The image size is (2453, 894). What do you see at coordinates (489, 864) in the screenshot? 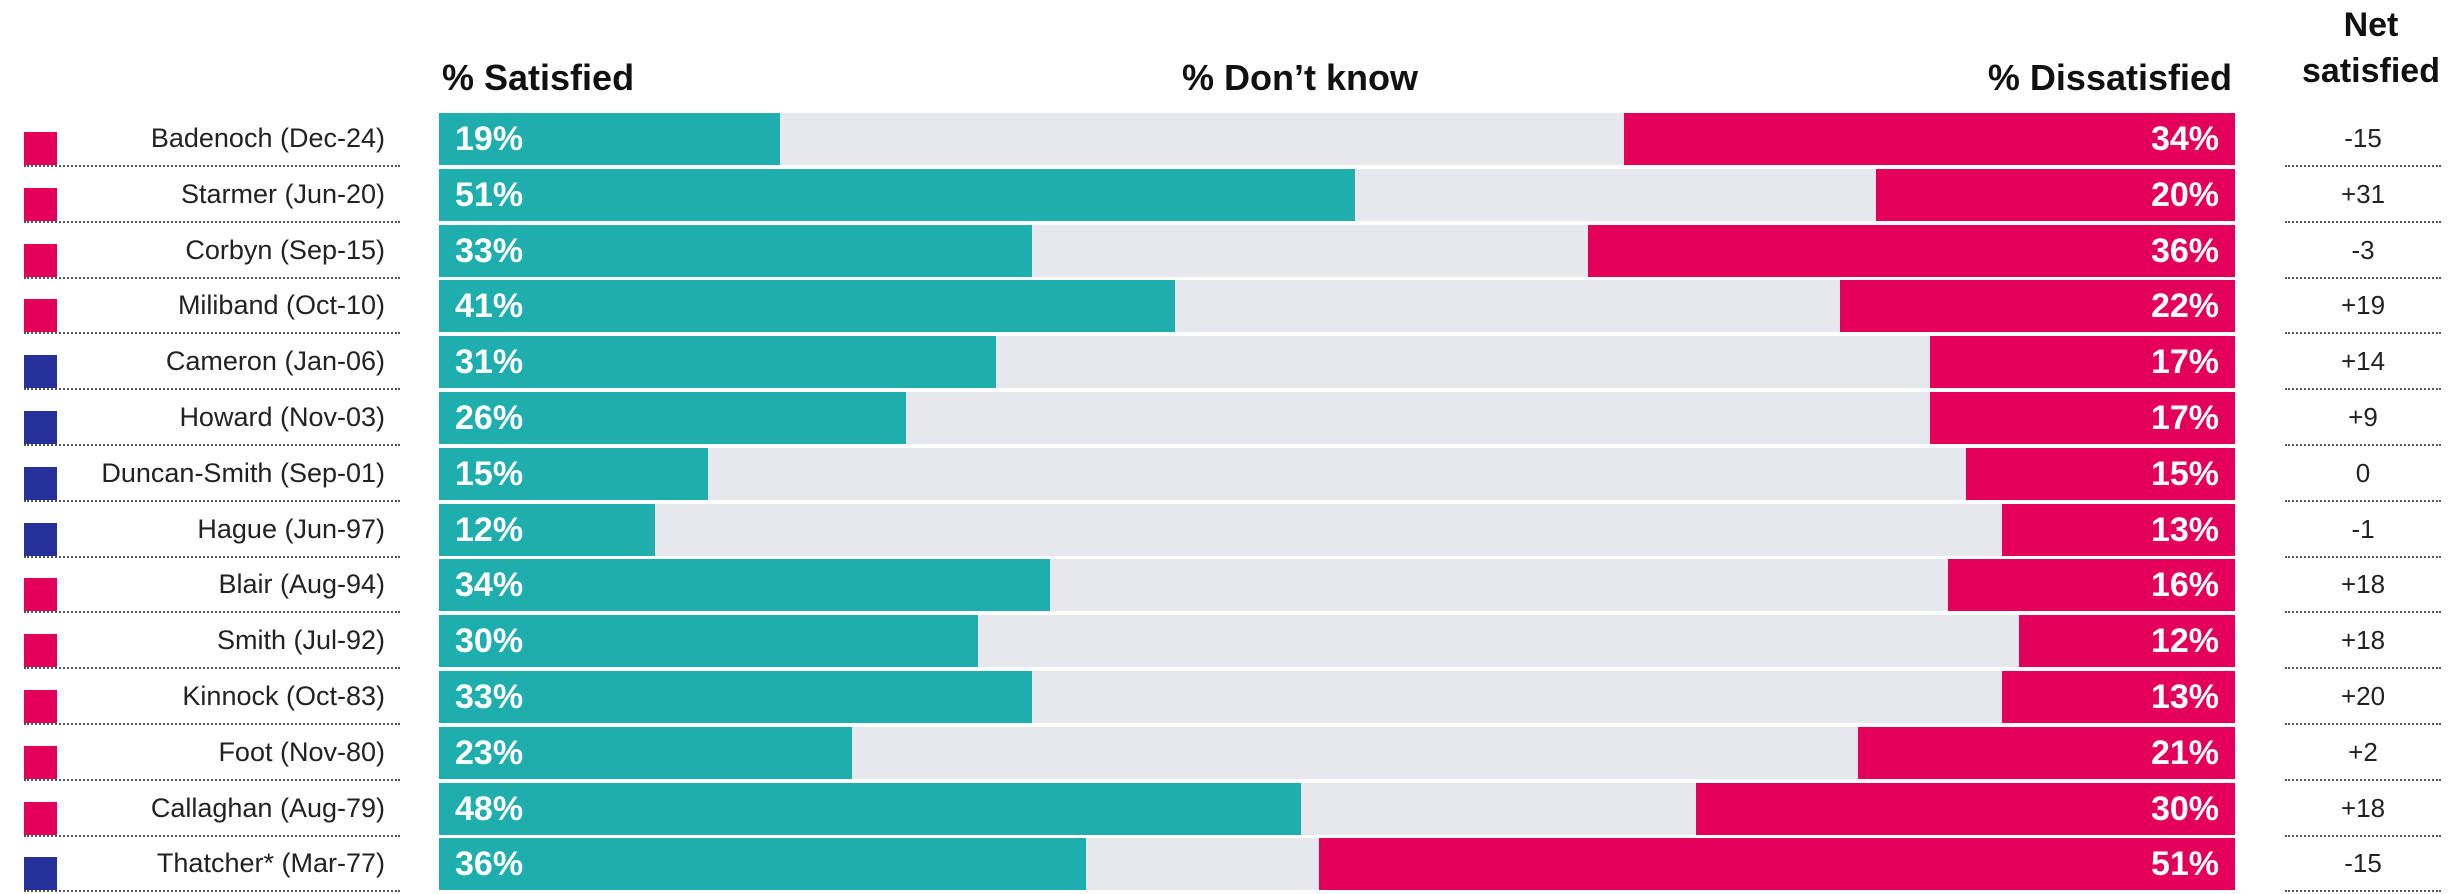
I see `label-satisfied: 36%` at bounding box center [489, 864].